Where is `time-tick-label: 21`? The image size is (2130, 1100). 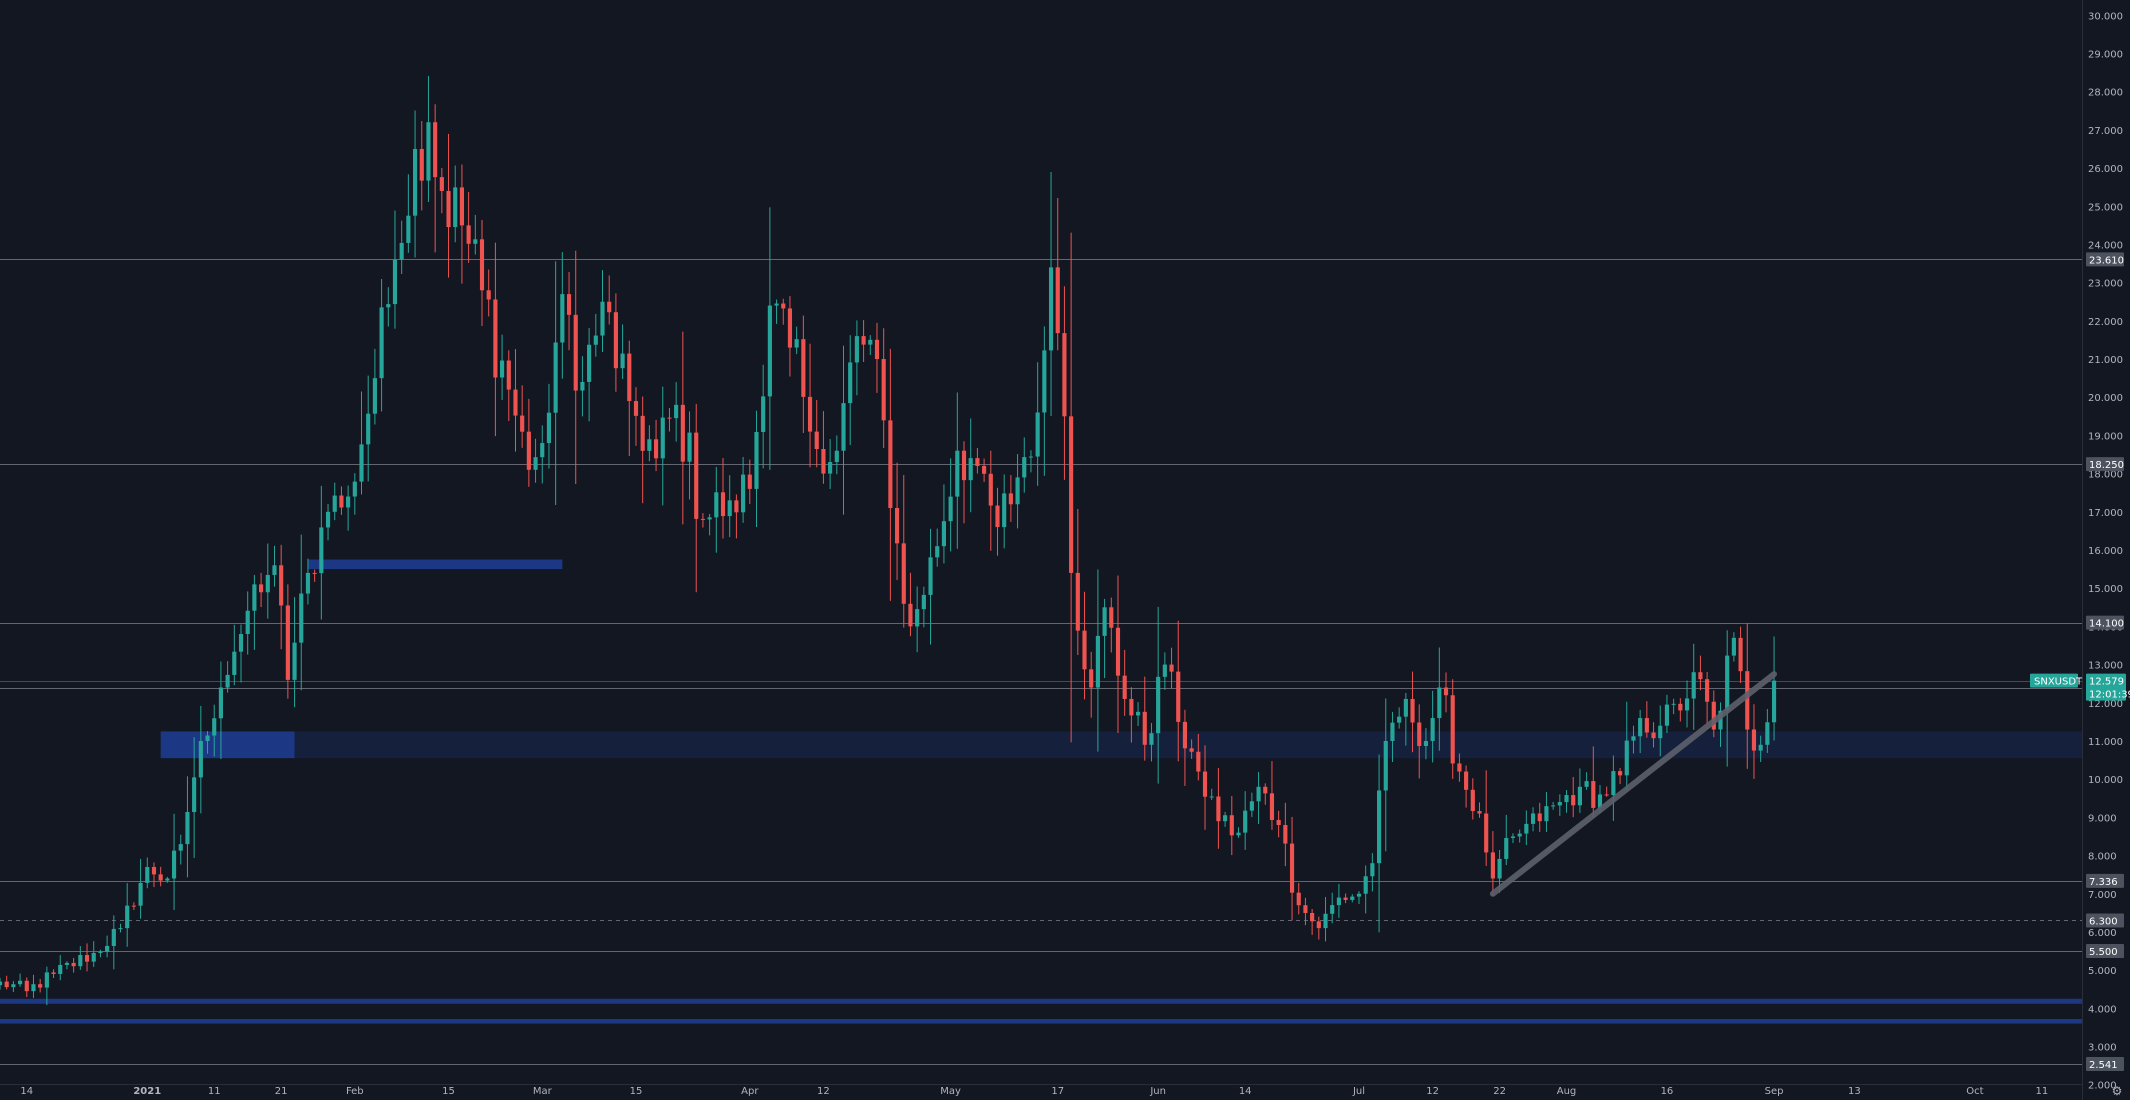 time-tick-label: 21 is located at coordinates (281, 1091).